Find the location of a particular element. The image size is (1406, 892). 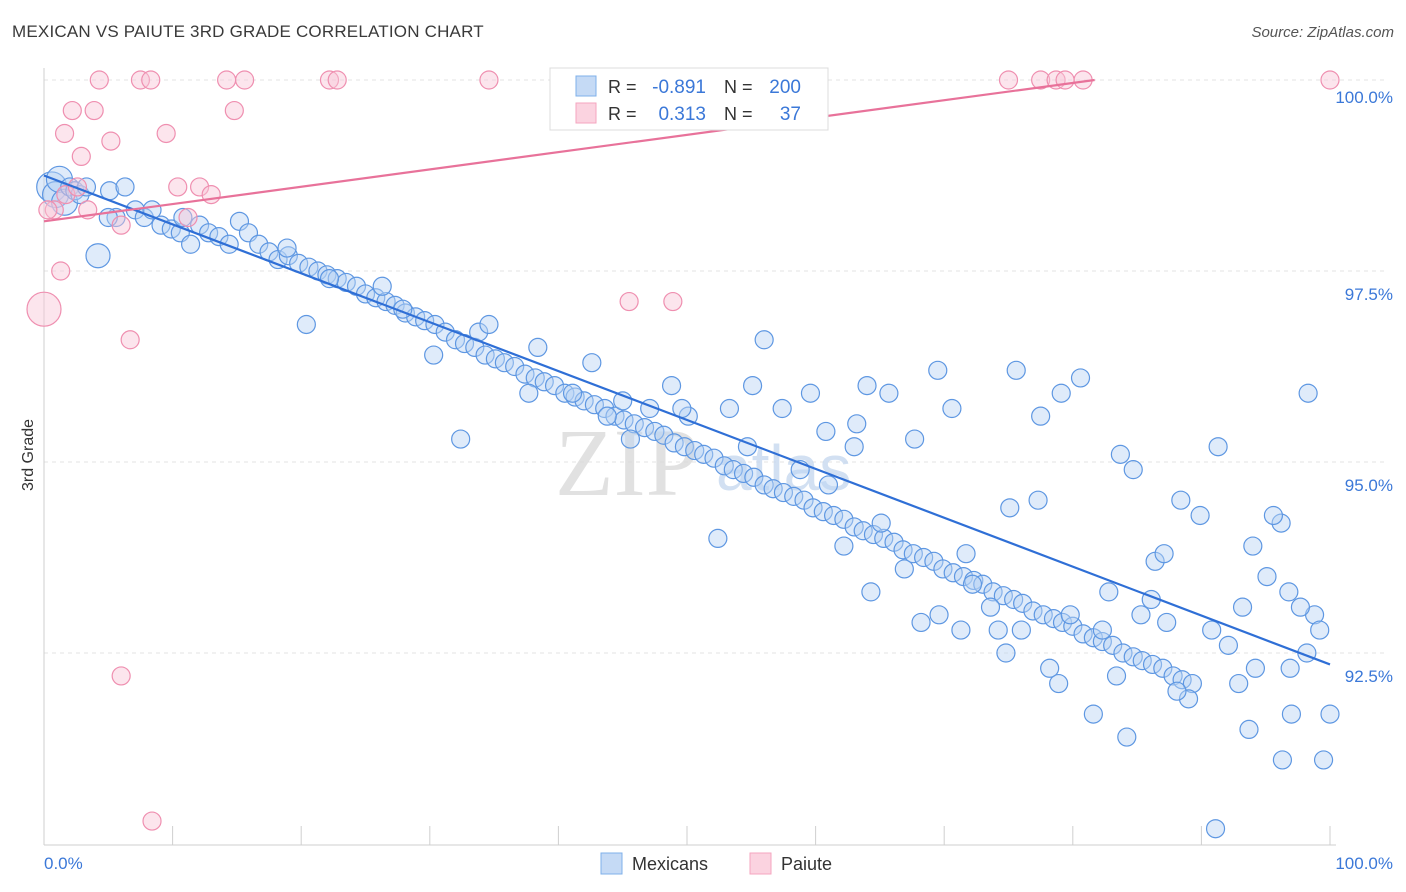

bottom-legend: Mexicans Paiute is located at coordinates (716, 863).